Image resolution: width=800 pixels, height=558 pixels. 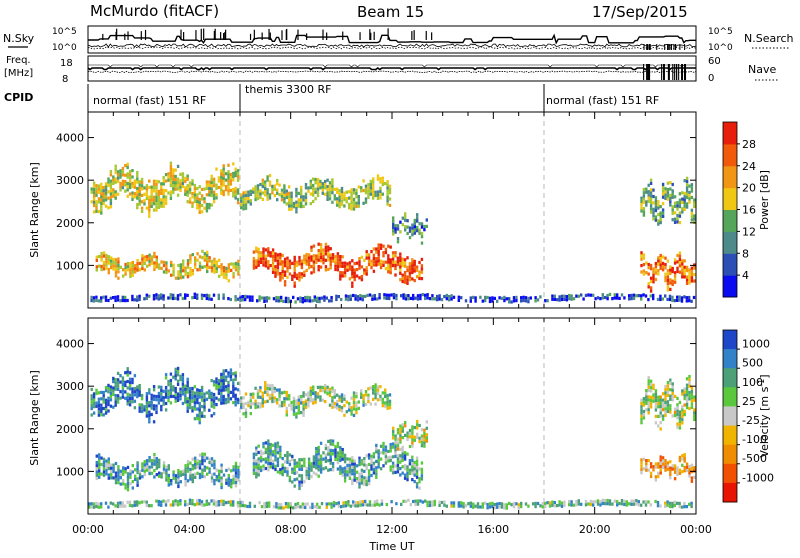 I want to click on velocity-colorbar-tick-label: 1000, so click(x=756, y=344).